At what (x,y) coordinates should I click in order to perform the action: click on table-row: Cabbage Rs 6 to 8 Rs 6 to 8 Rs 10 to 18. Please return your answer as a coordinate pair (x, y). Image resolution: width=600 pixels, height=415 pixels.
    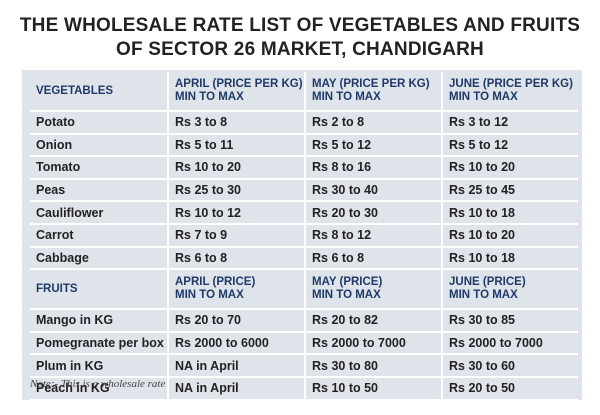
    Looking at the image, I should click on (304, 258).